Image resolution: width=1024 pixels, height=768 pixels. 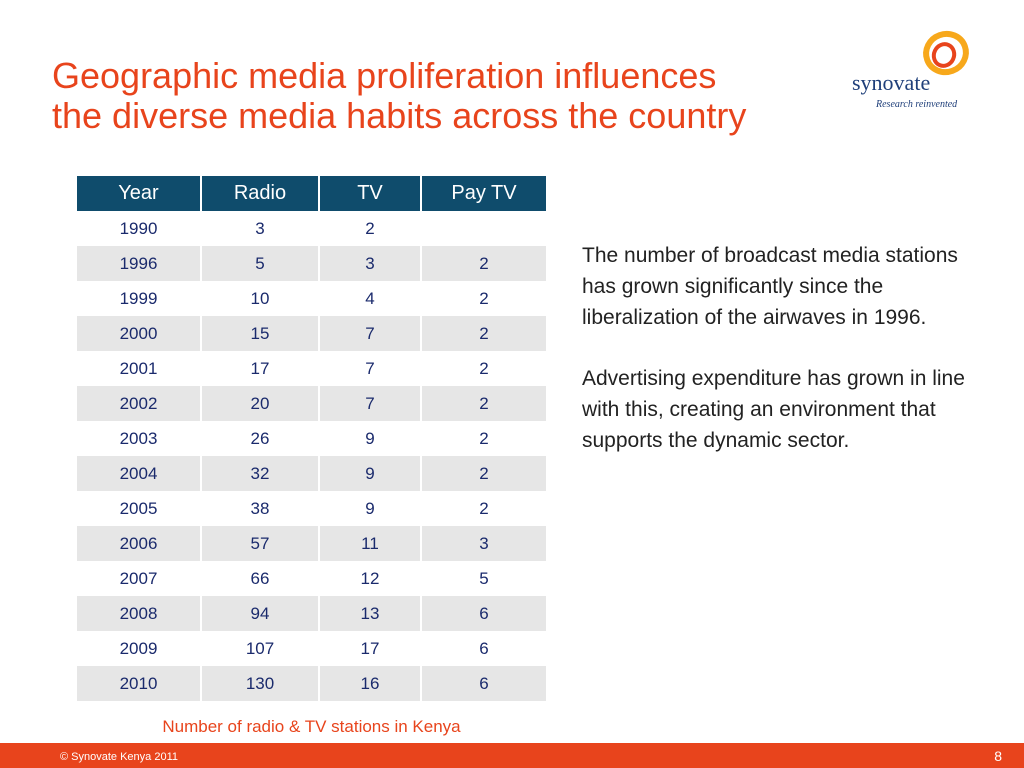 What do you see at coordinates (260, 193) in the screenshot?
I see `header-radio: Radio` at bounding box center [260, 193].